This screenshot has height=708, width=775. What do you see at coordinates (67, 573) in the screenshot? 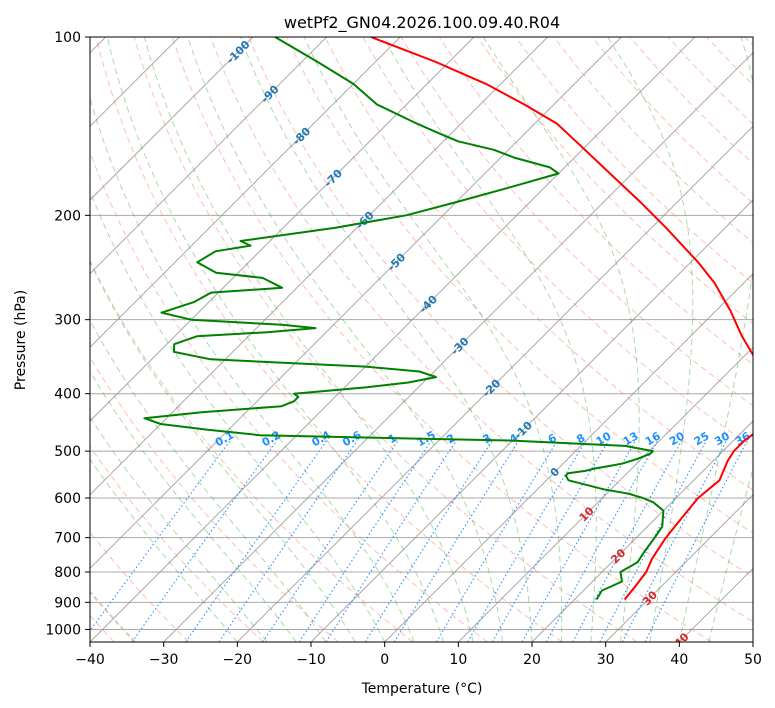
I see `y-tick-label: 800` at bounding box center [67, 573].